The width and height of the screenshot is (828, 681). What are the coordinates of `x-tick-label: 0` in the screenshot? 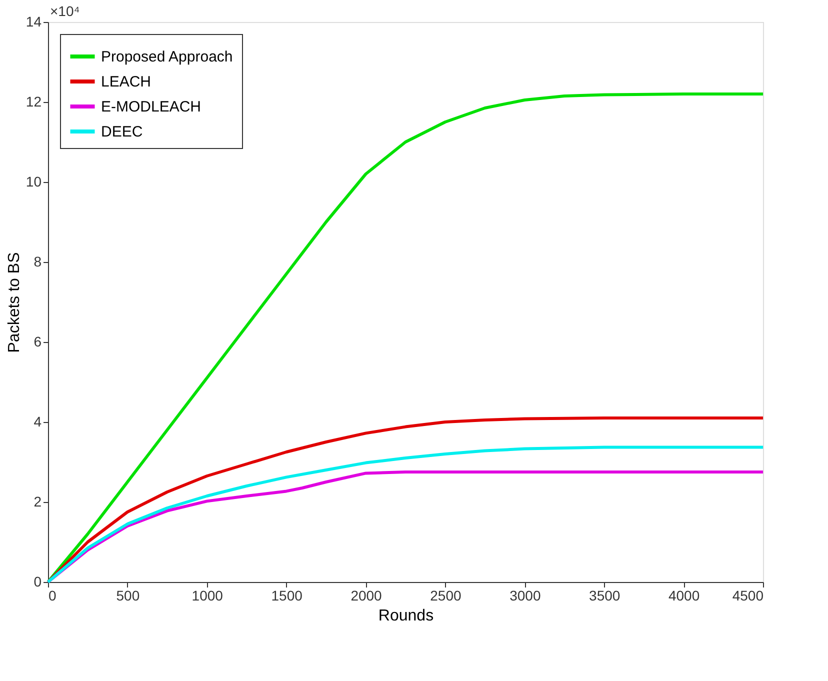 It's located at (52, 596).